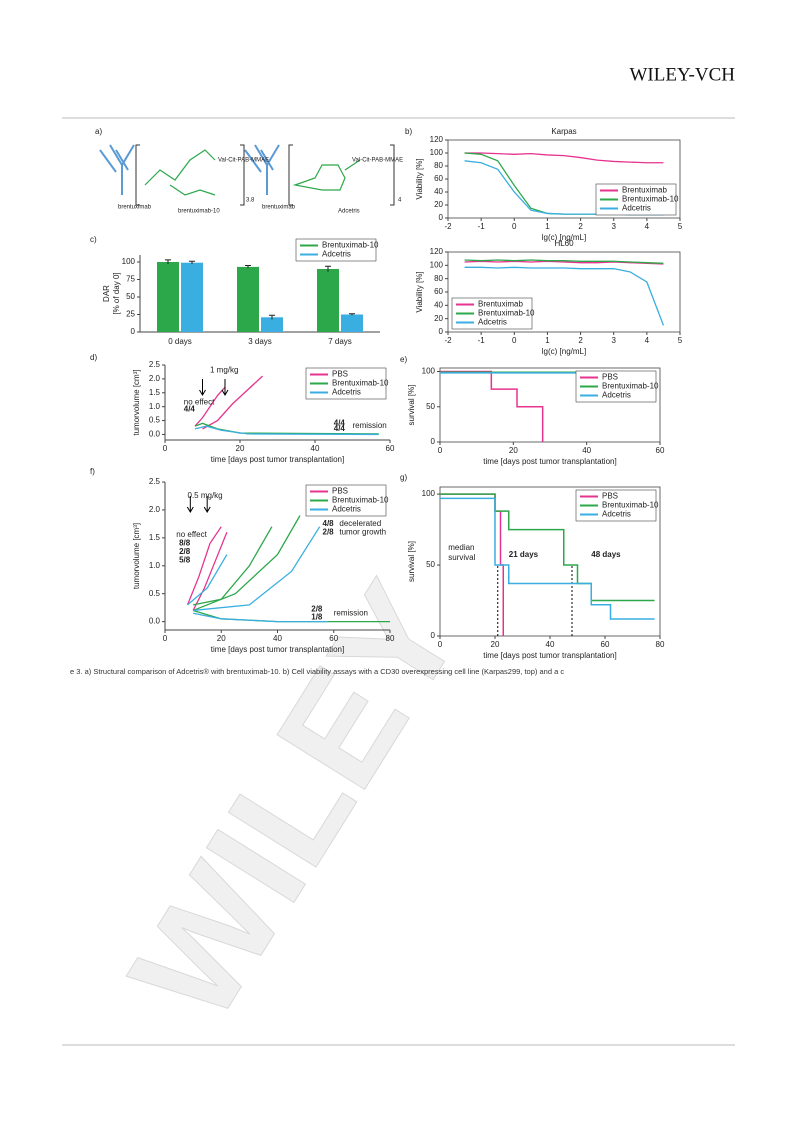 The height and width of the screenshot is (1121, 793). I want to click on annotation: 21 days, so click(524, 554).